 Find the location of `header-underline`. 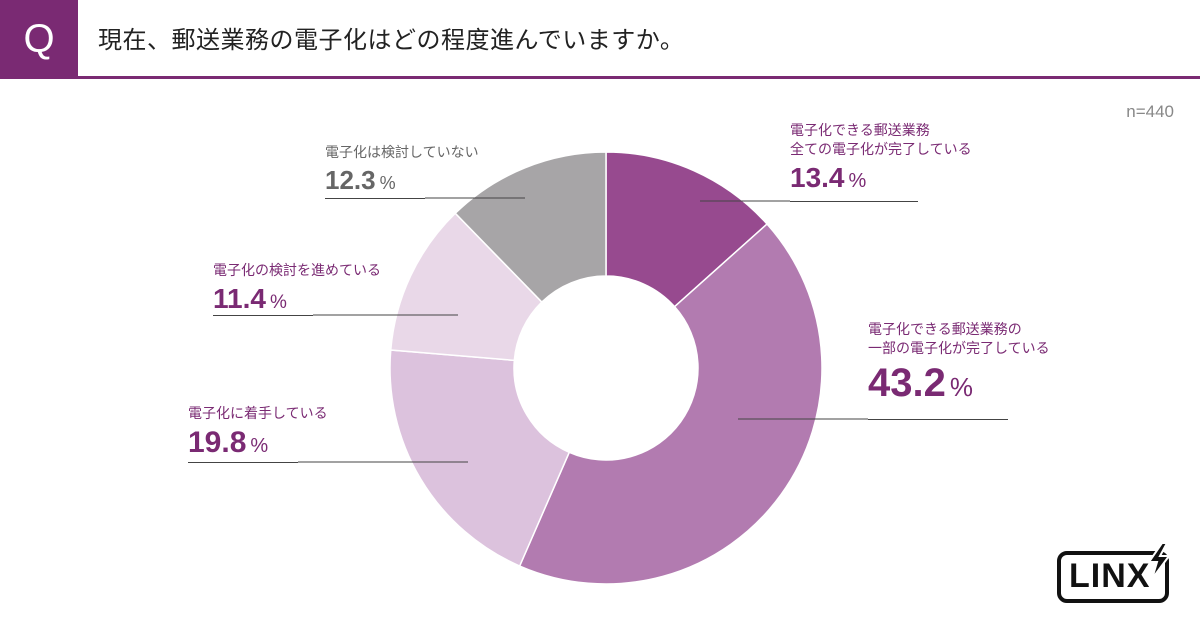

header-underline is located at coordinates (600, 77).